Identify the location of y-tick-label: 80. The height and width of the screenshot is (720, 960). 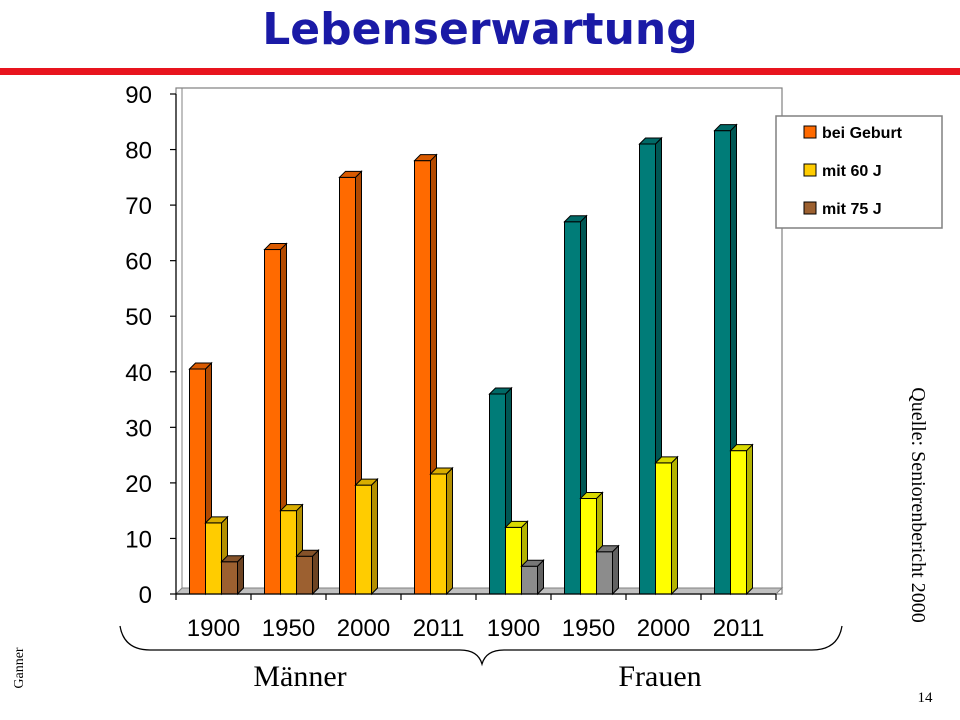
(138, 151).